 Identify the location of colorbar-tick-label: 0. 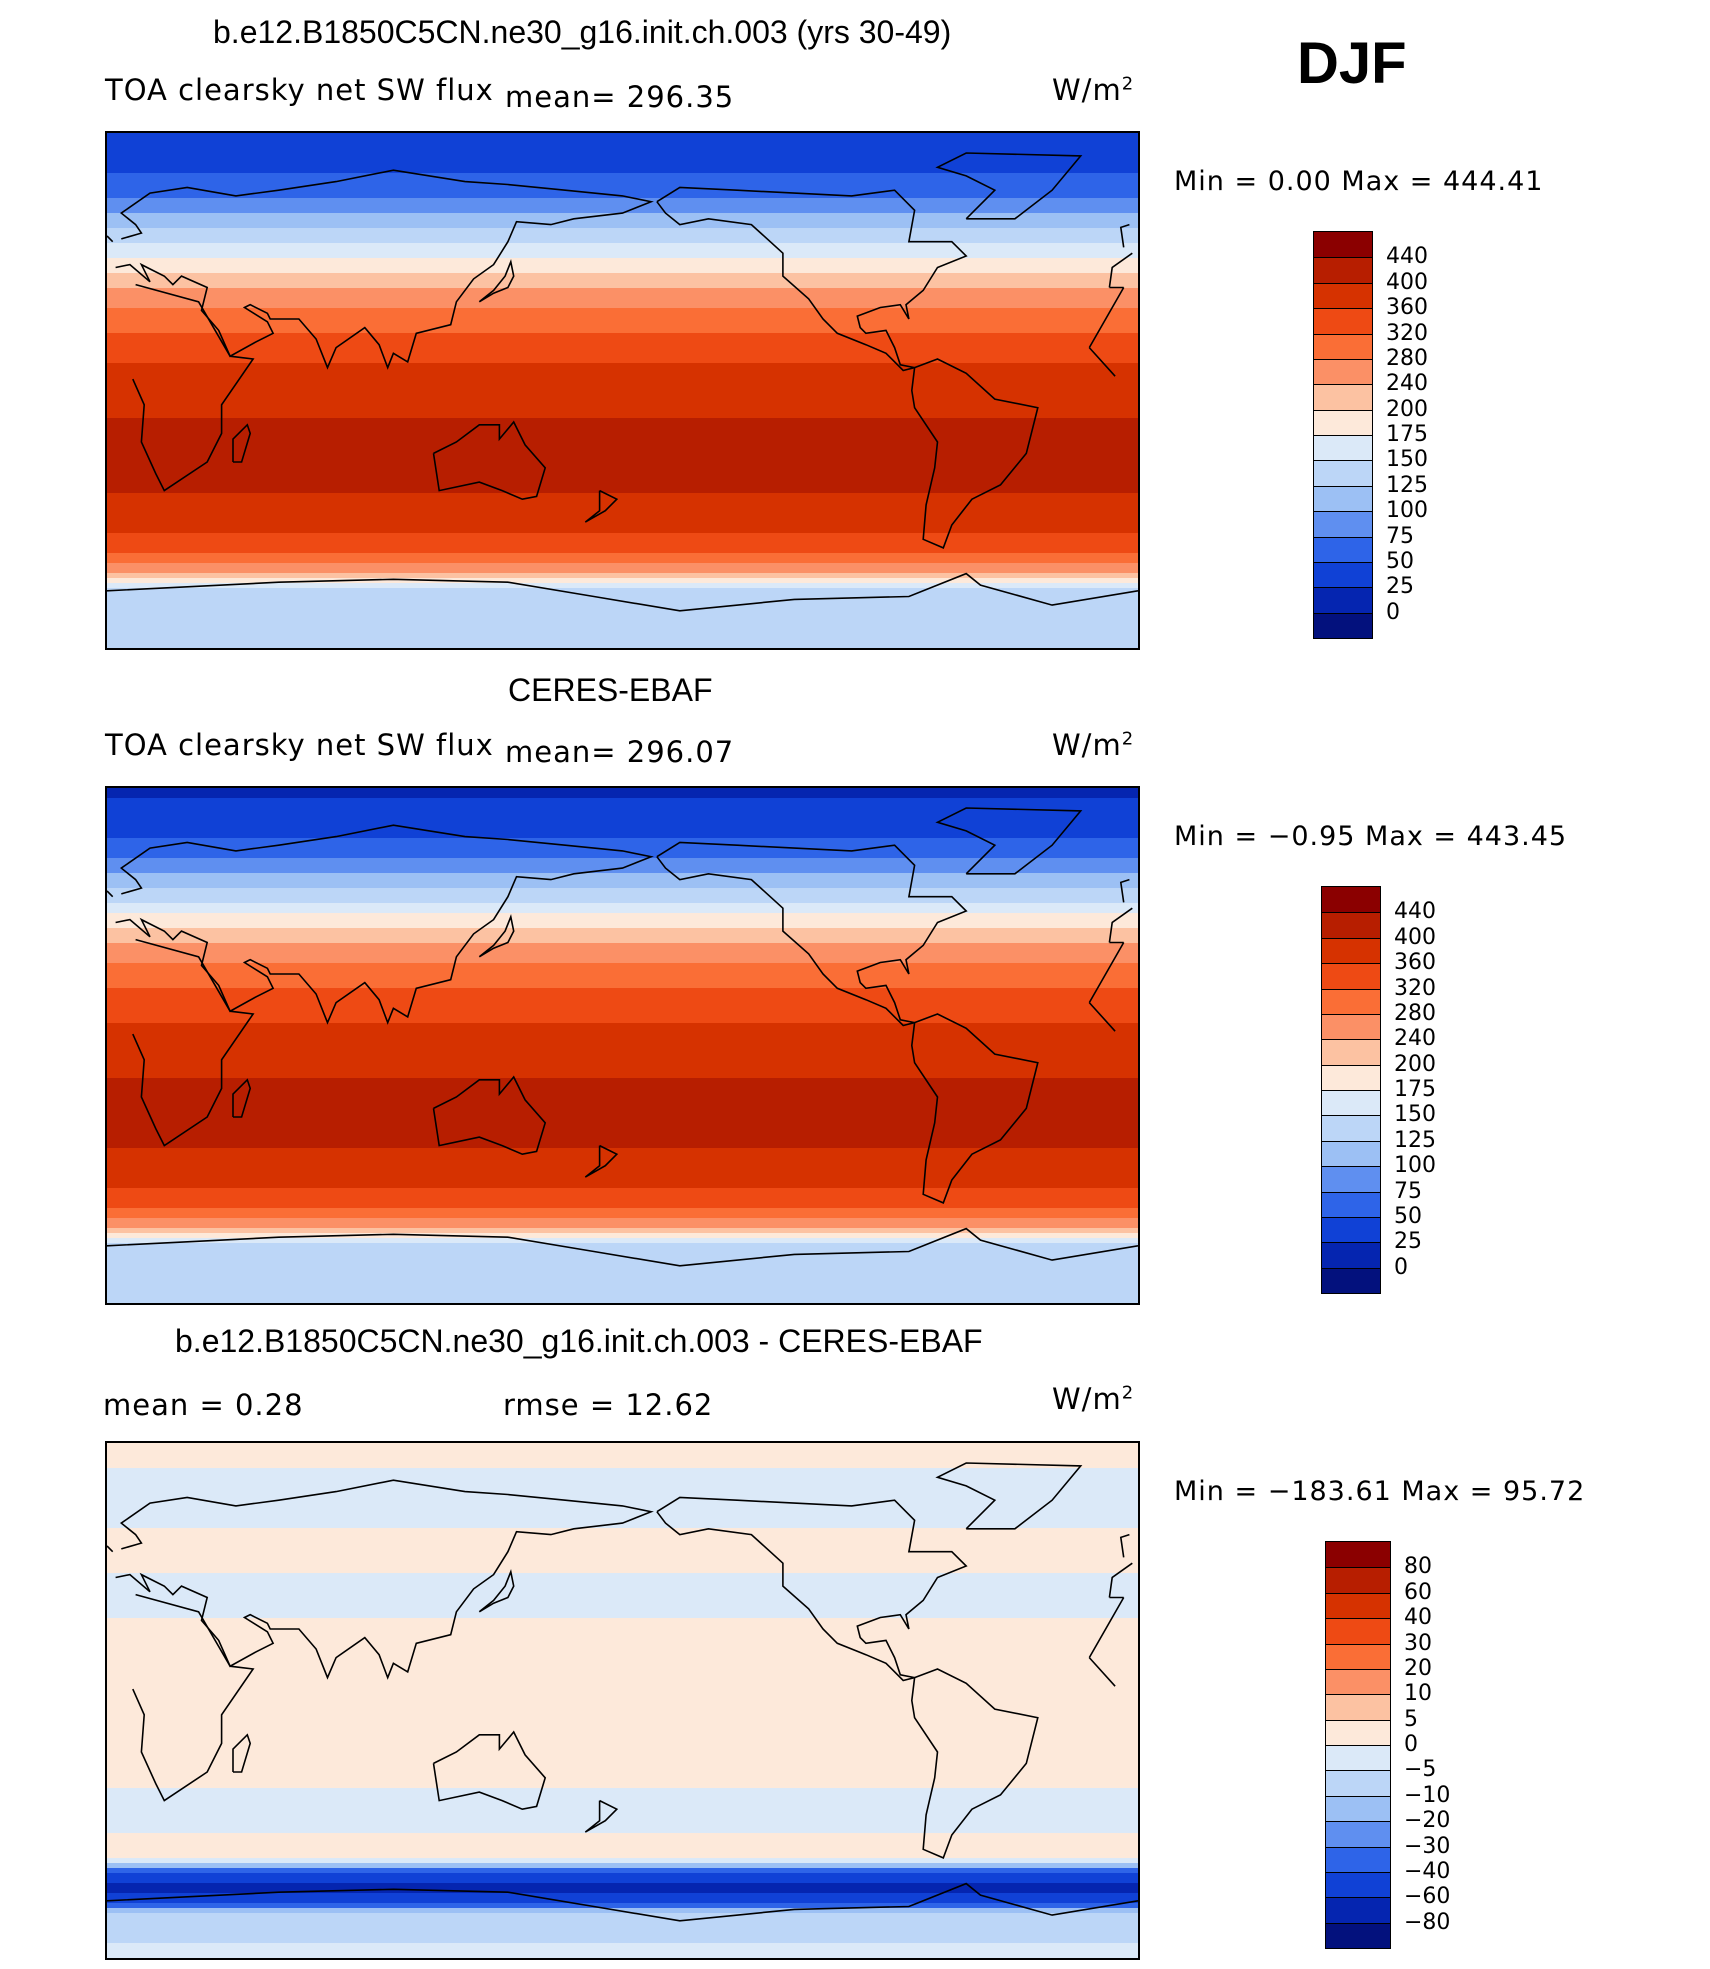
(1401, 1267).